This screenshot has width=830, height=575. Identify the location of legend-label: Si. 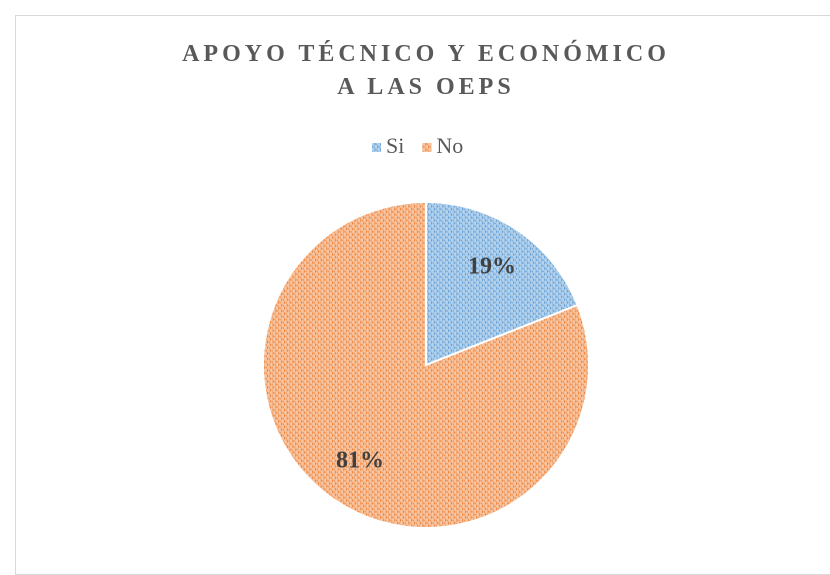
(395, 145).